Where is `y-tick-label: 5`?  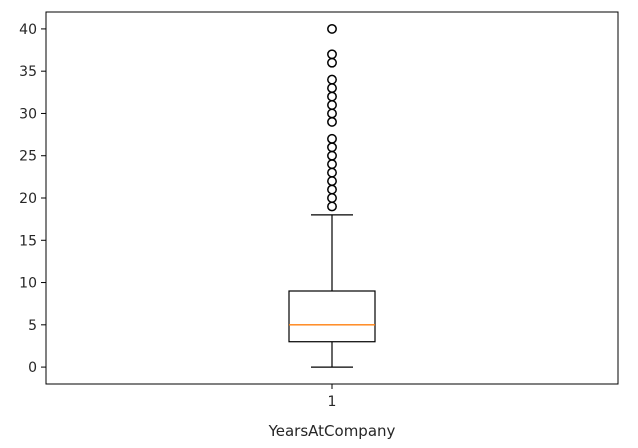 y-tick-label: 5 is located at coordinates (32, 326).